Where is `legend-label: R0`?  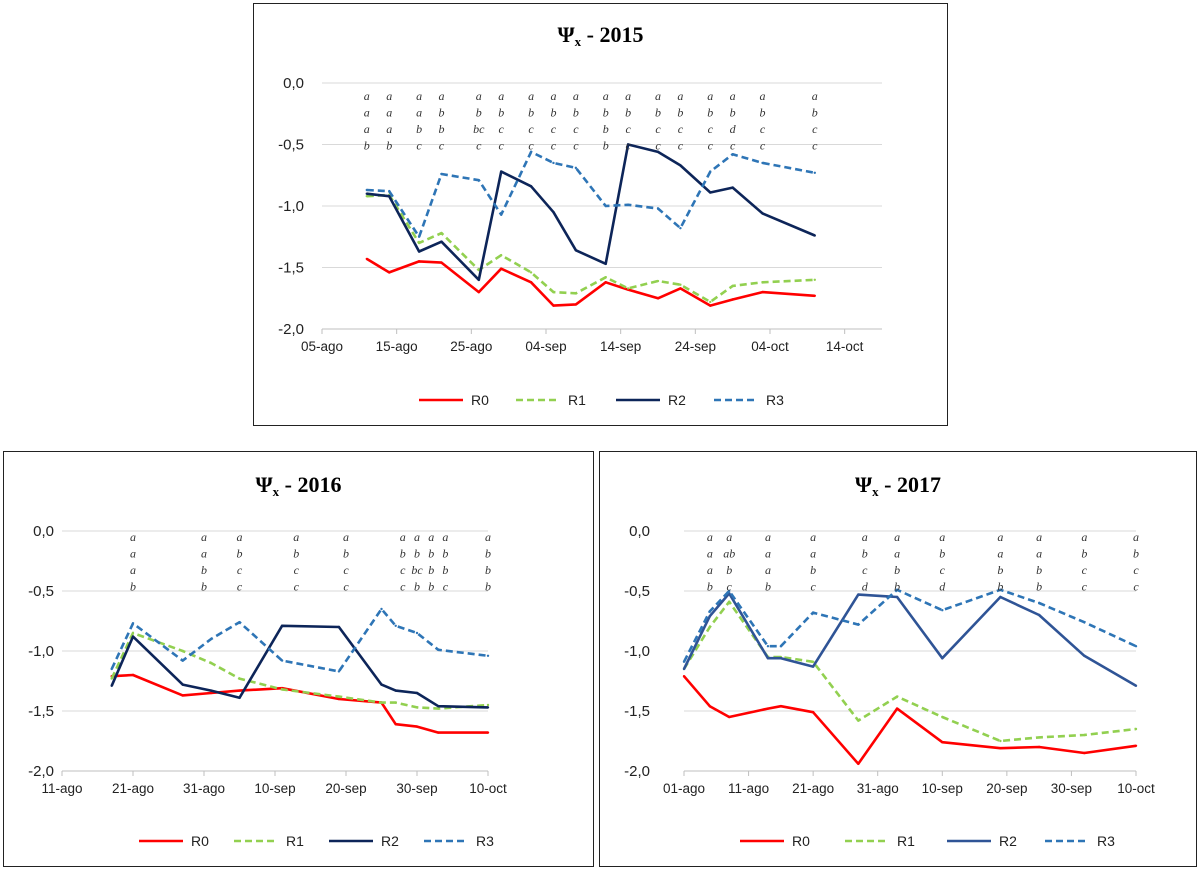
legend-label: R0 is located at coordinates (200, 841).